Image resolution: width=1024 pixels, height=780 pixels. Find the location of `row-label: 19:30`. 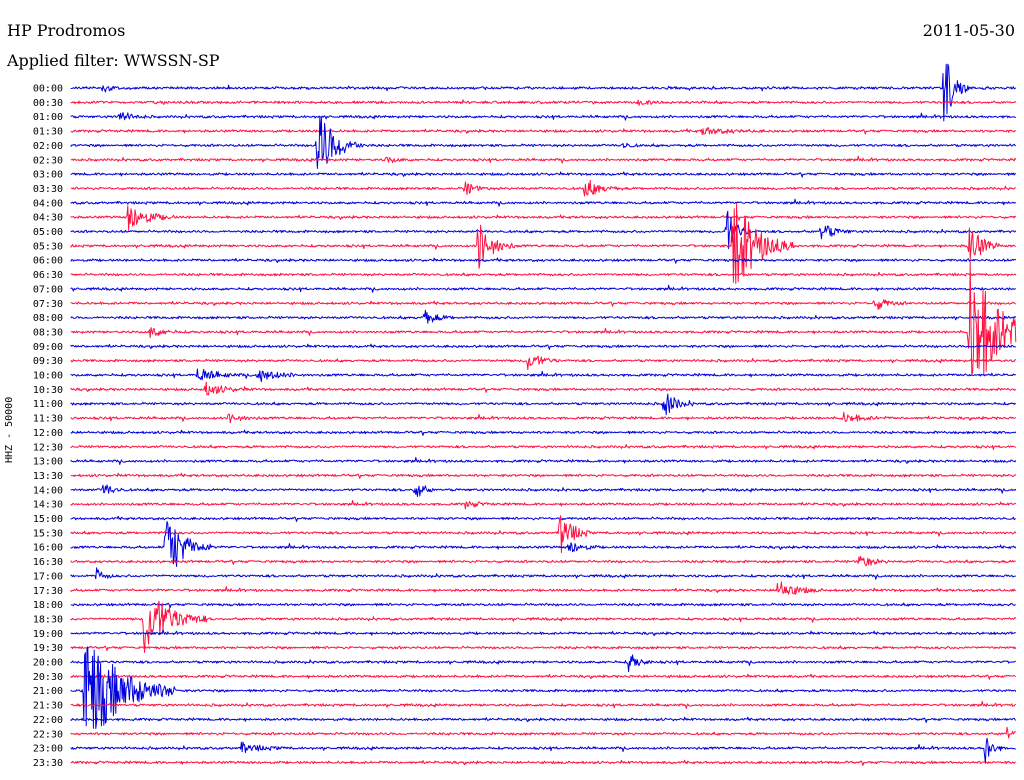

row-label: 19:30 is located at coordinates (48, 648).